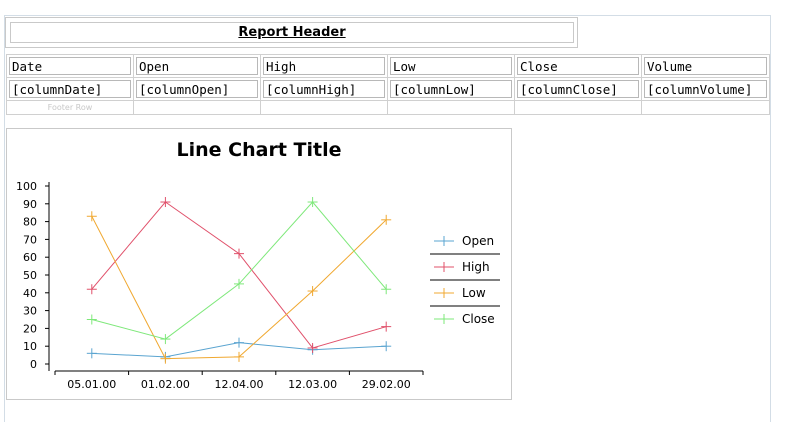 This screenshot has width=785, height=422. I want to click on header-cell-low: Low, so click(451, 66).